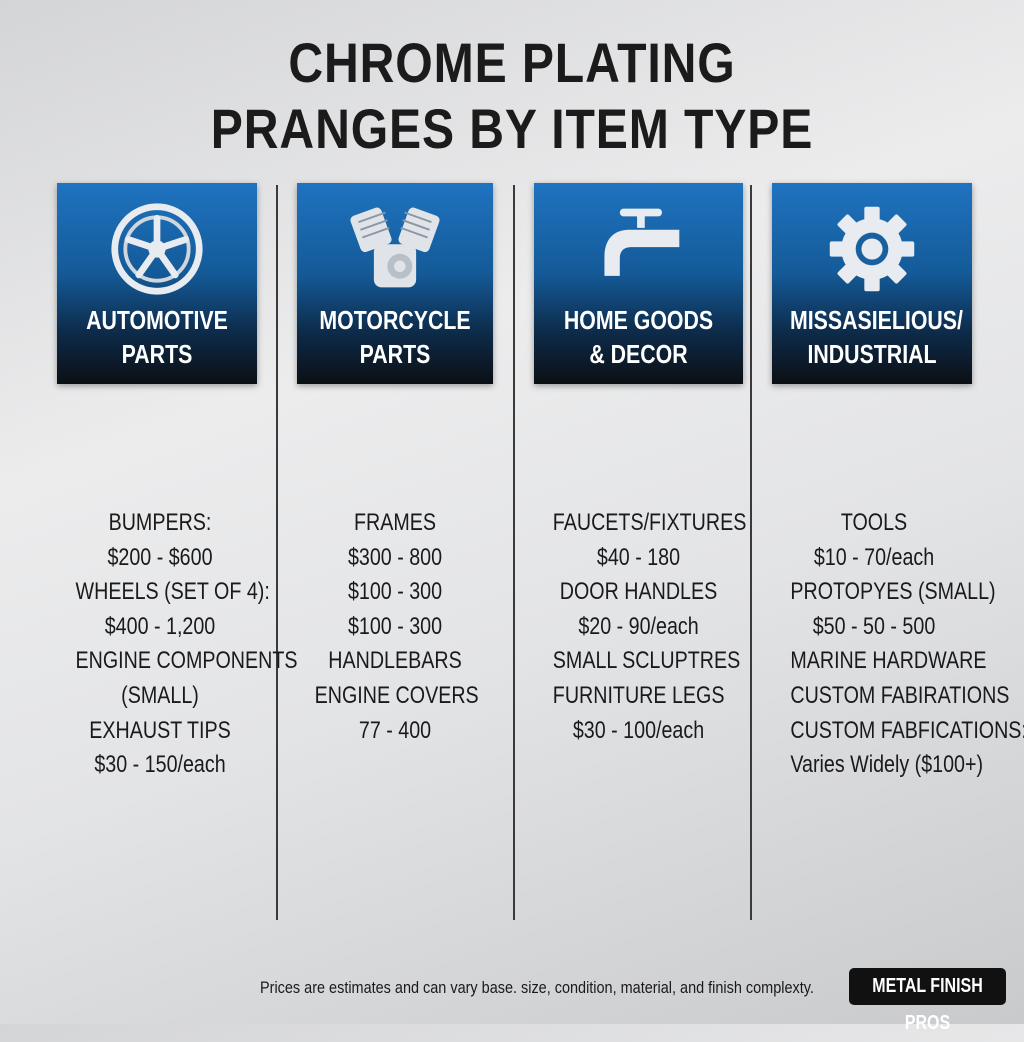 Image resolution: width=1024 pixels, height=1042 pixels. What do you see at coordinates (395, 730) in the screenshot?
I see `price-line: 77 - 400` at bounding box center [395, 730].